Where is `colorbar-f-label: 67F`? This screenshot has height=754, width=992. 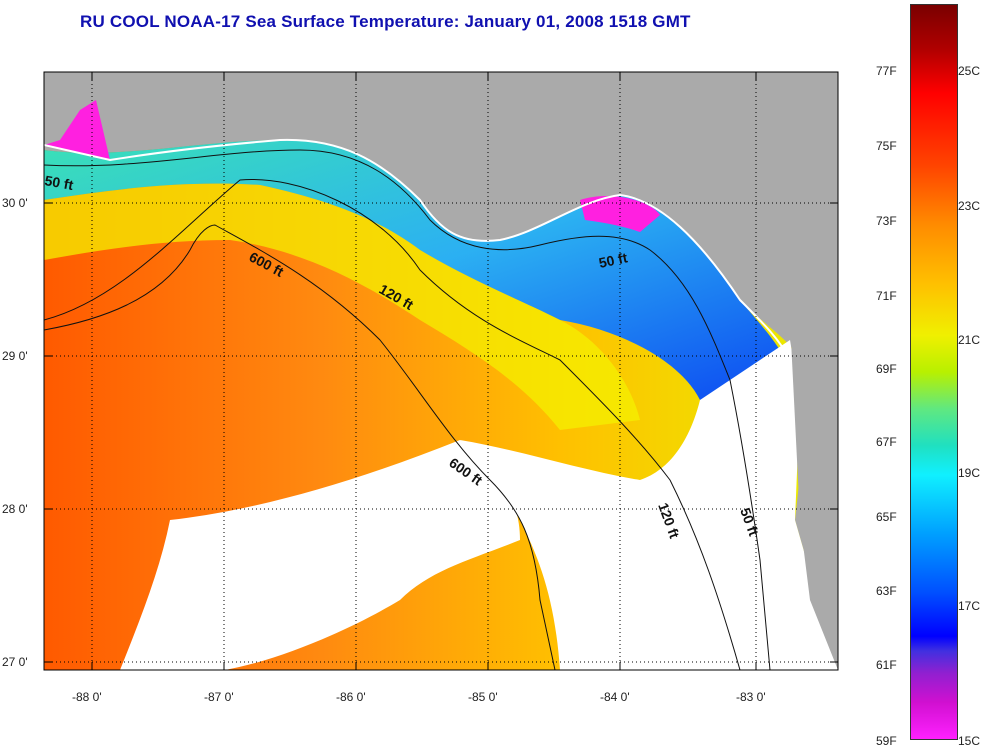
colorbar-f-label: 67F is located at coordinates (886, 442).